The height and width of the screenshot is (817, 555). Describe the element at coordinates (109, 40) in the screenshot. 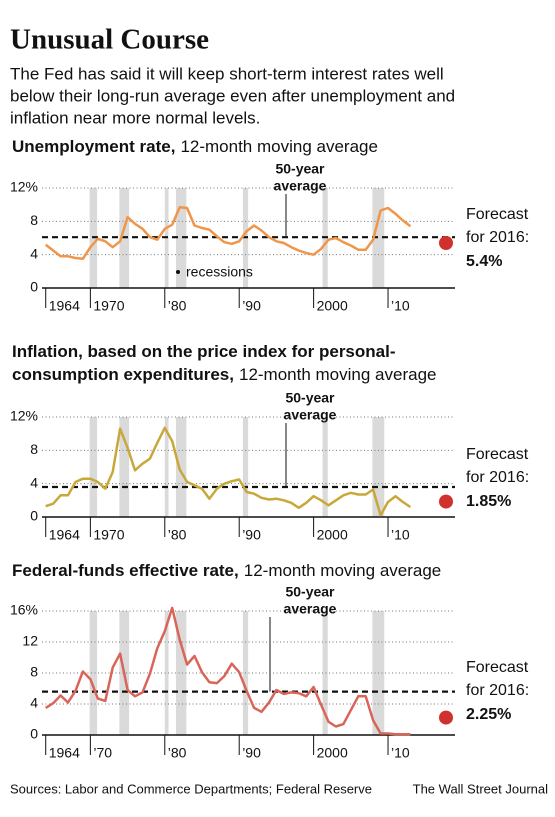

I see `page-title: Unusual Course` at that location.